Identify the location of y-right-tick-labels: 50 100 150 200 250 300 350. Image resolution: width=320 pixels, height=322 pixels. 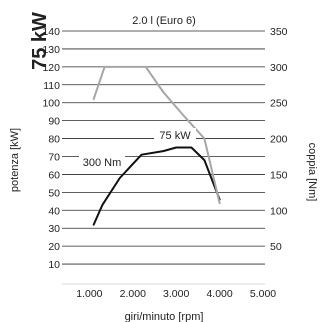
(279, 139).